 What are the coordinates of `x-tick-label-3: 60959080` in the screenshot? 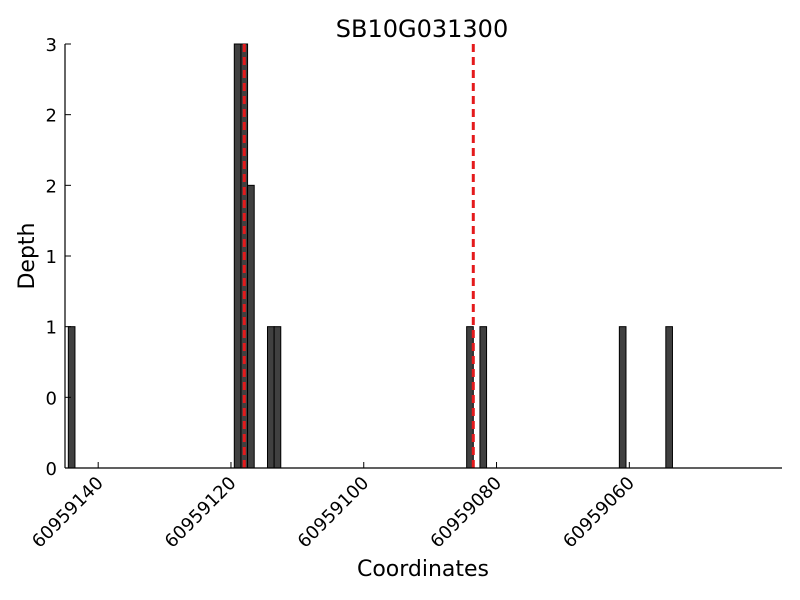 It's located at (466, 513).